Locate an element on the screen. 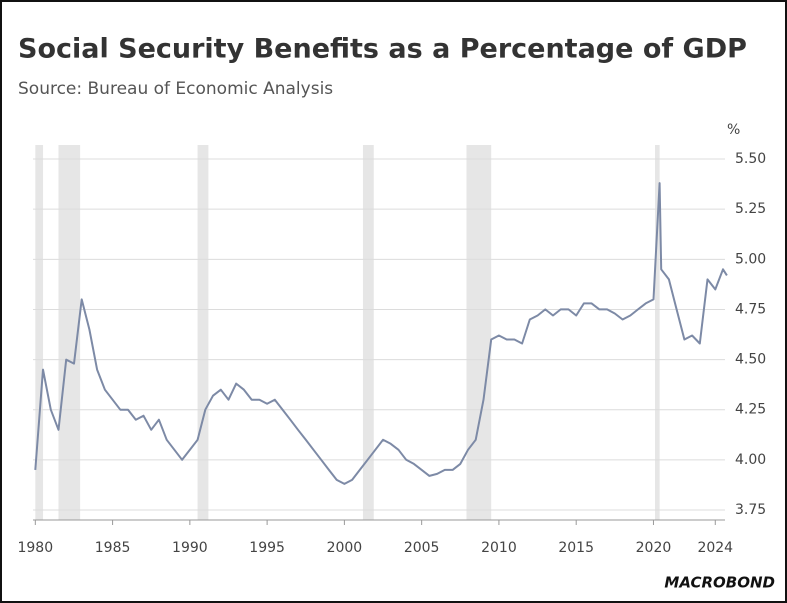  chart-subtitle: Source: Bureau of Economic Analysis is located at coordinates (175, 89).